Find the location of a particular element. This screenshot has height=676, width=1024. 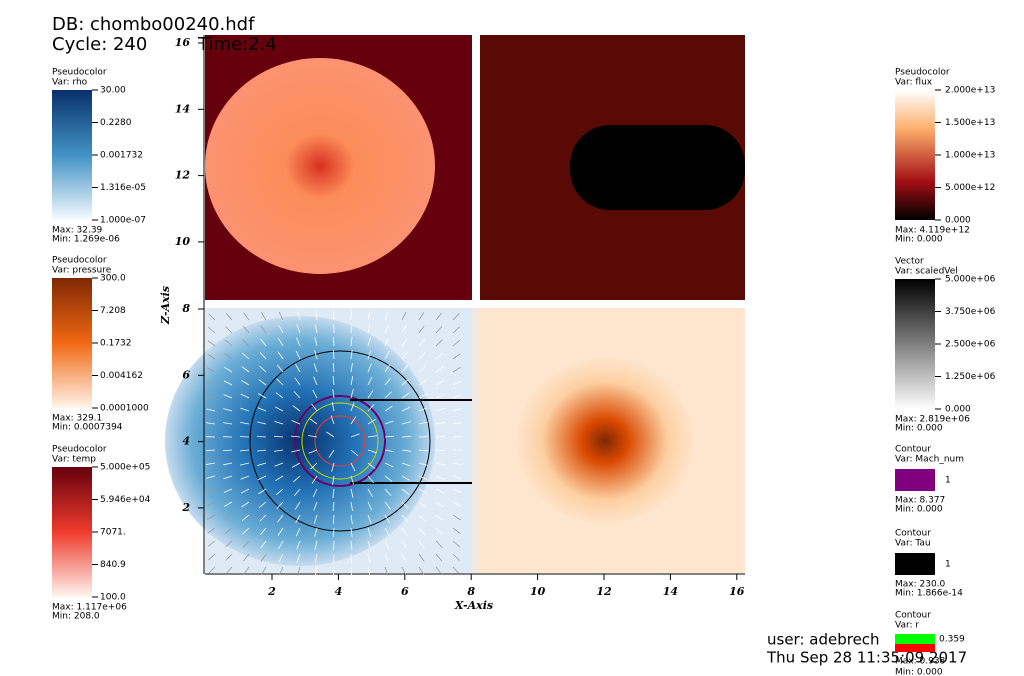

legend-var: Var: pressure is located at coordinates (82, 271).